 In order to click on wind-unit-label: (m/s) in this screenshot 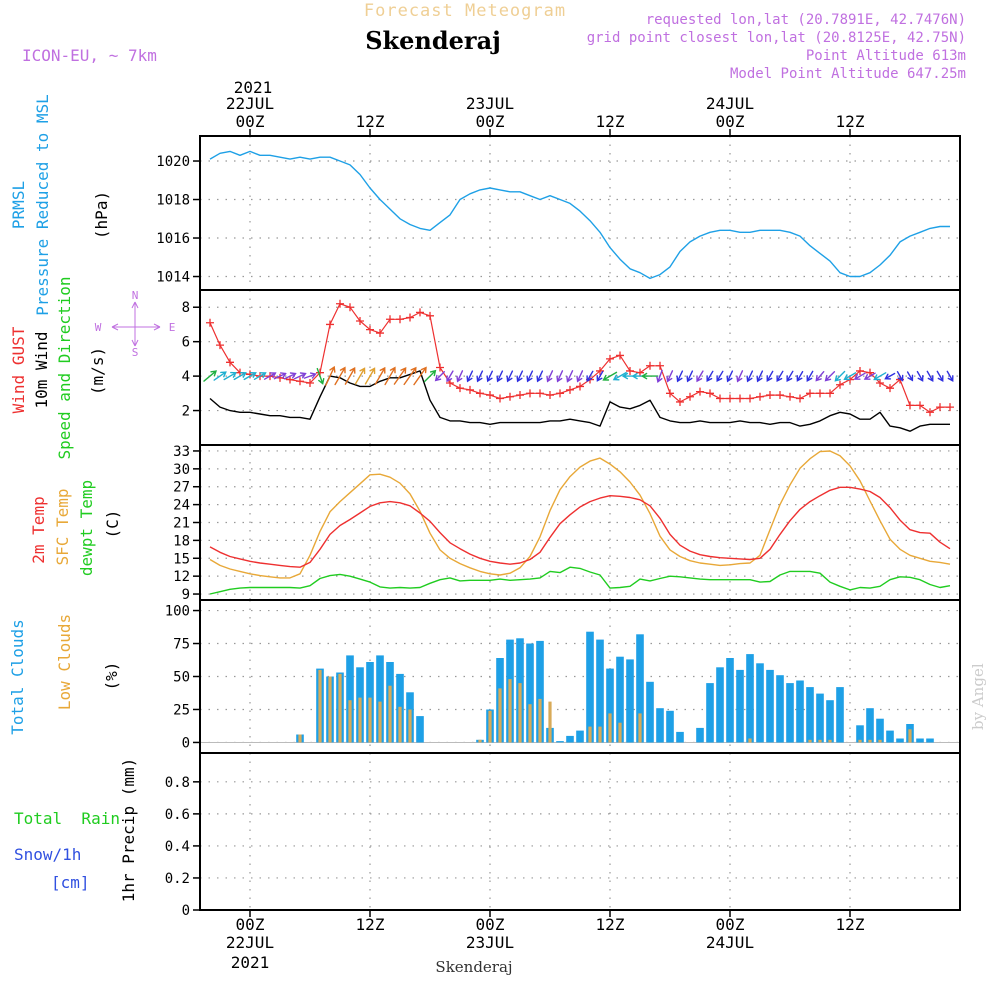, I will do `click(97, 371)`.